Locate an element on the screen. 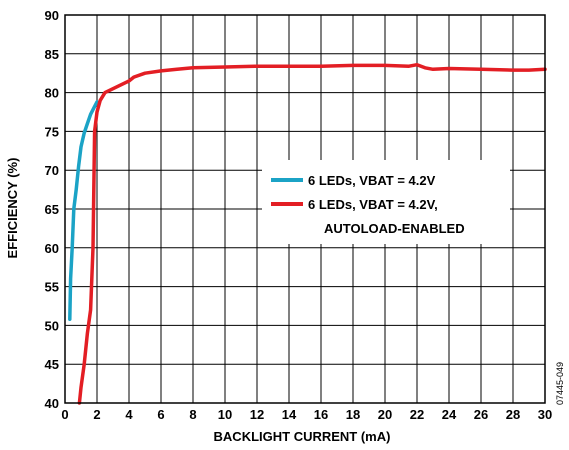  x-tick-label-12: 24 is located at coordinates (449, 414).